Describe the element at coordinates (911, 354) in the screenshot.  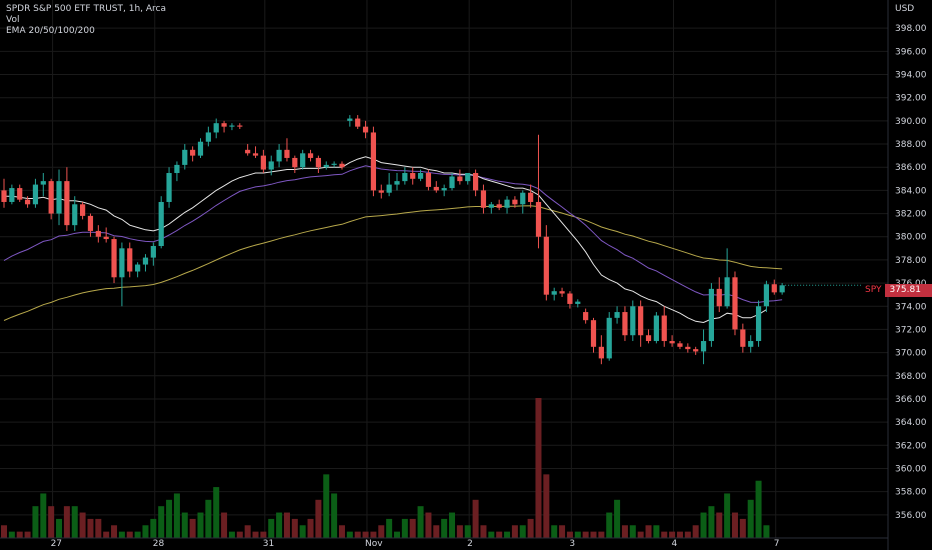
I see `y-tick-label: 370.00` at that location.